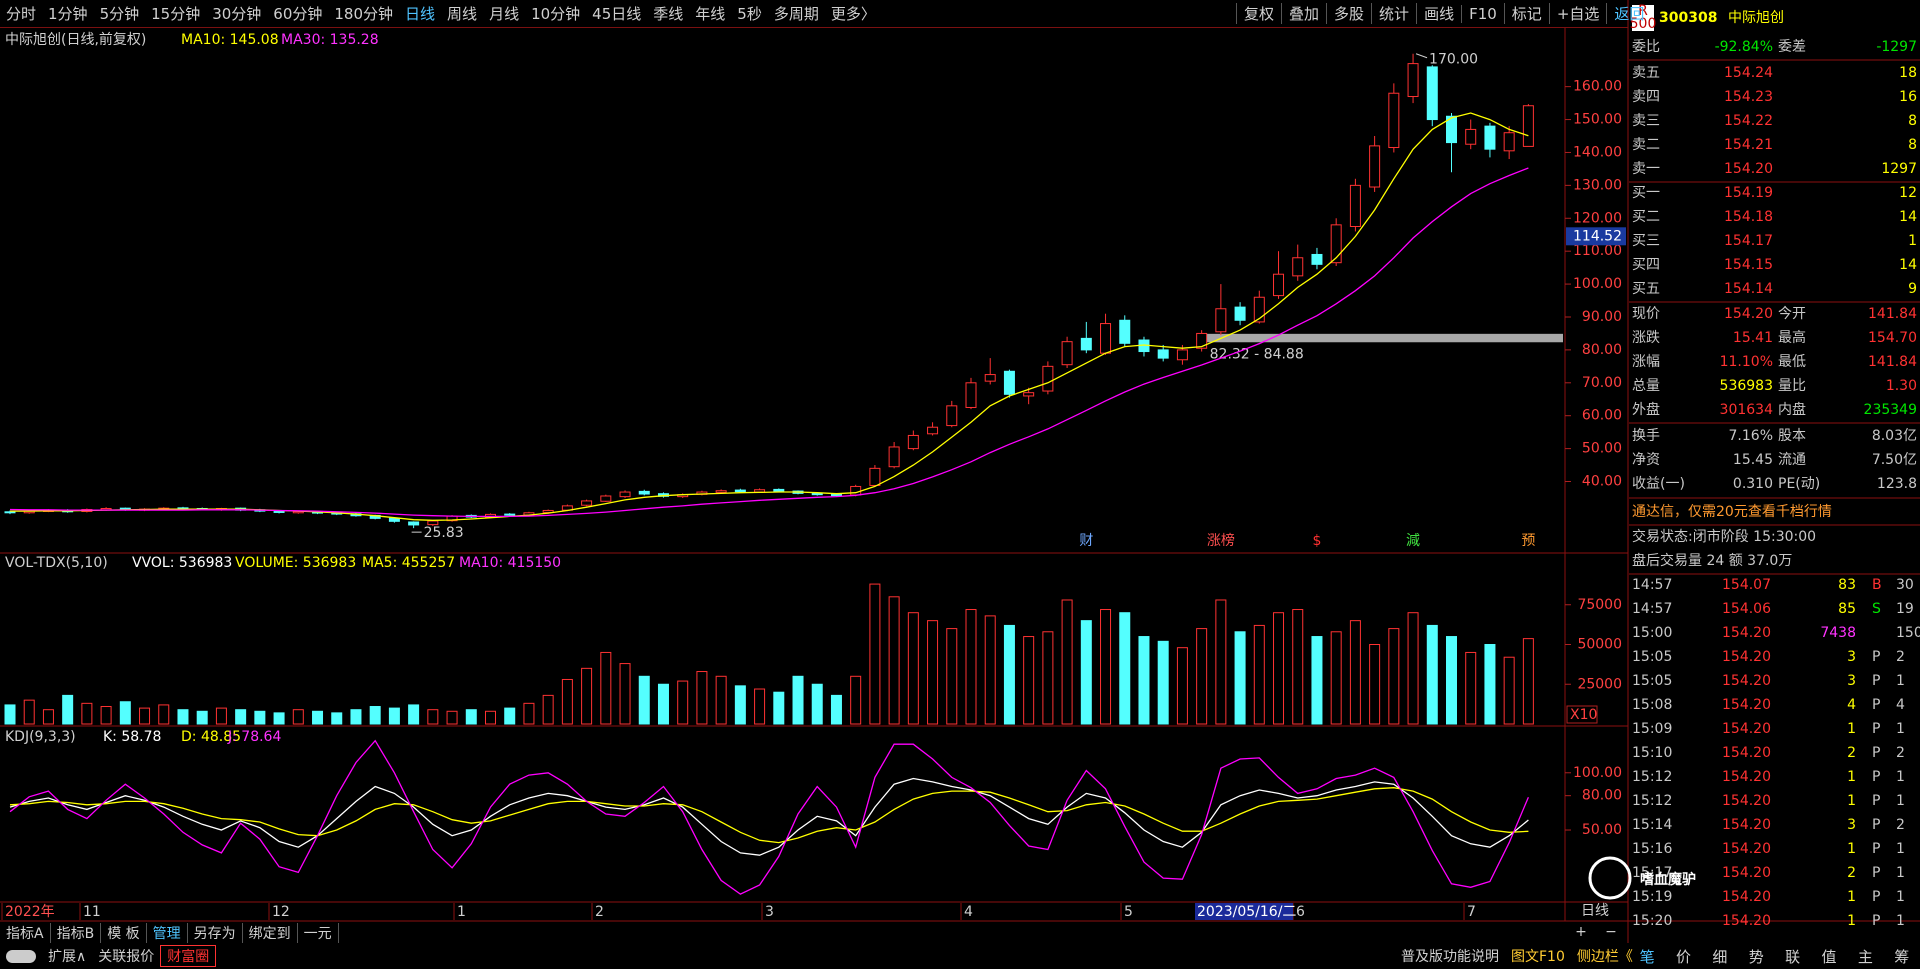 Image resolution: width=1920 pixels, height=969 pixels. Describe the element at coordinates (1684, 956) in the screenshot. I see `panel-tab: 价` at that location.